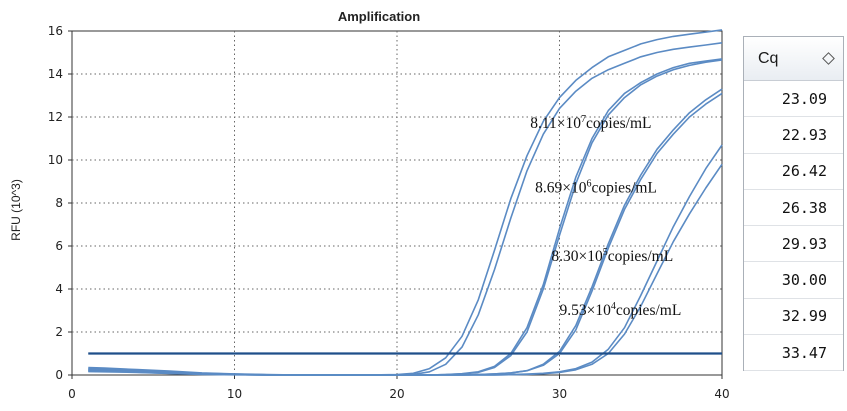 The image size is (847, 411). I want to click on concentration-base: 8.30×10, so click(577, 256).